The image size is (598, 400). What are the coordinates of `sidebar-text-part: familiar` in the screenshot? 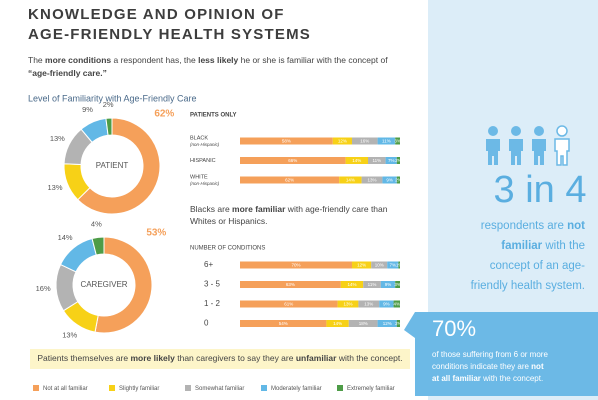 It's located at (521, 246).